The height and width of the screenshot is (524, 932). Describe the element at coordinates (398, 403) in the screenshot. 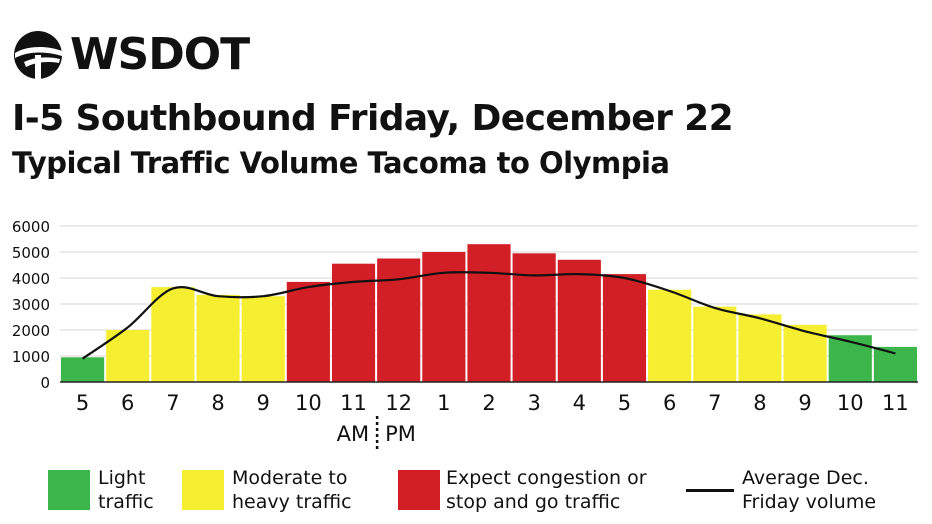

I see `x-tick-label: 12` at that location.